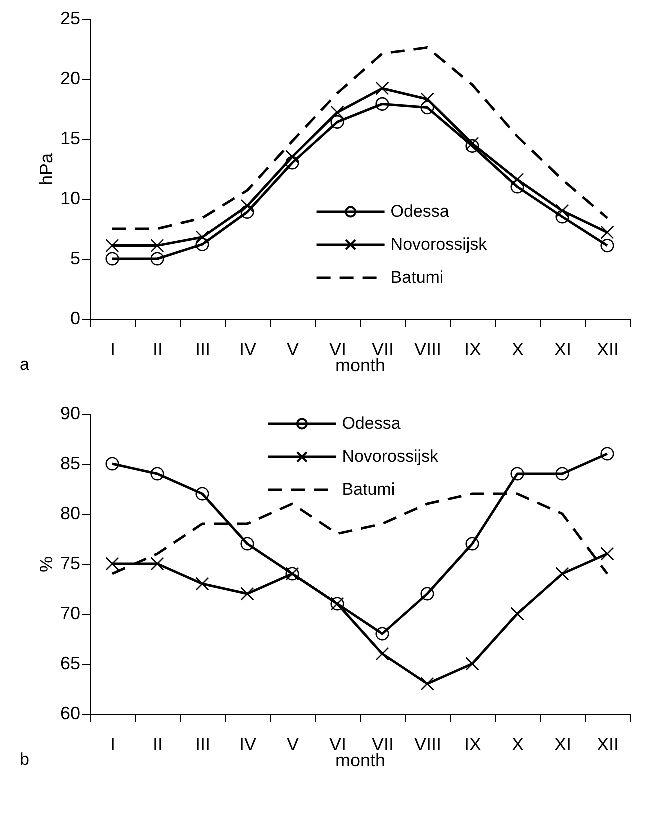 The width and height of the screenshot is (652, 838). Describe the element at coordinates (70, 18) in the screenshot. I see `y-tick-label: 25` at that location.